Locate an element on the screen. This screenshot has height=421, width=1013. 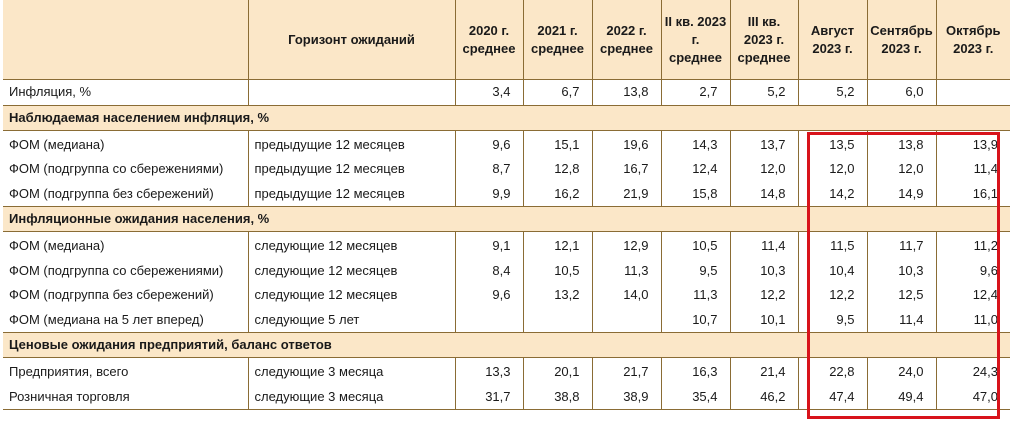
cell-value: 11,0 is located at coordinates (972, 320).